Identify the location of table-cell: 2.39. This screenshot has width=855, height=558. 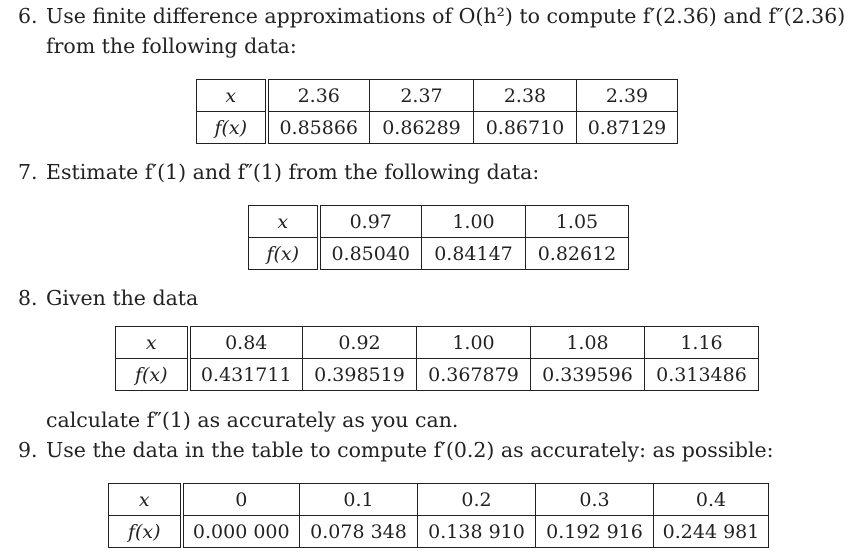
(627, 95).